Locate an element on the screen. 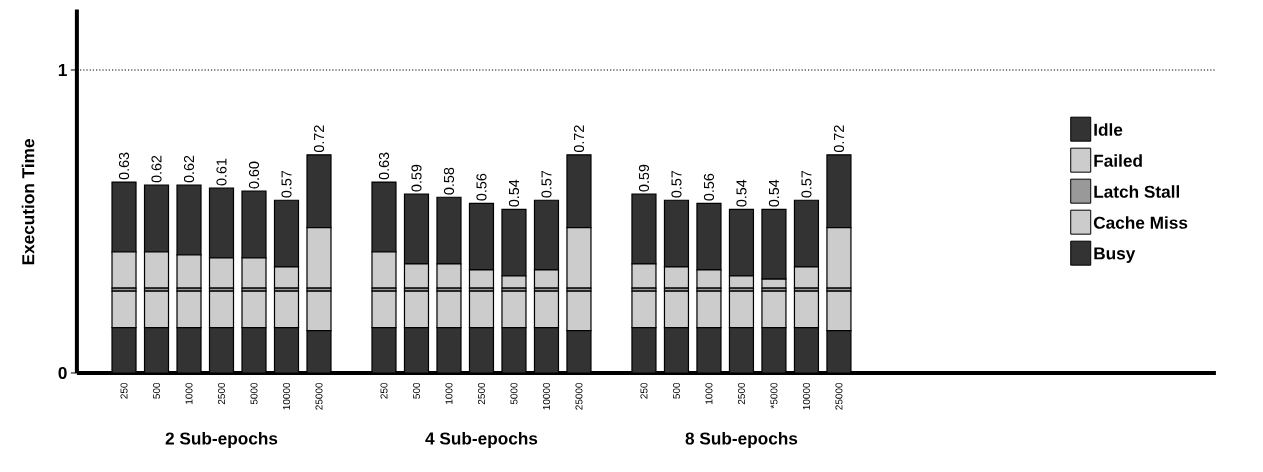  text: 2 Sub-epochs is located at coordinates (221, 440).